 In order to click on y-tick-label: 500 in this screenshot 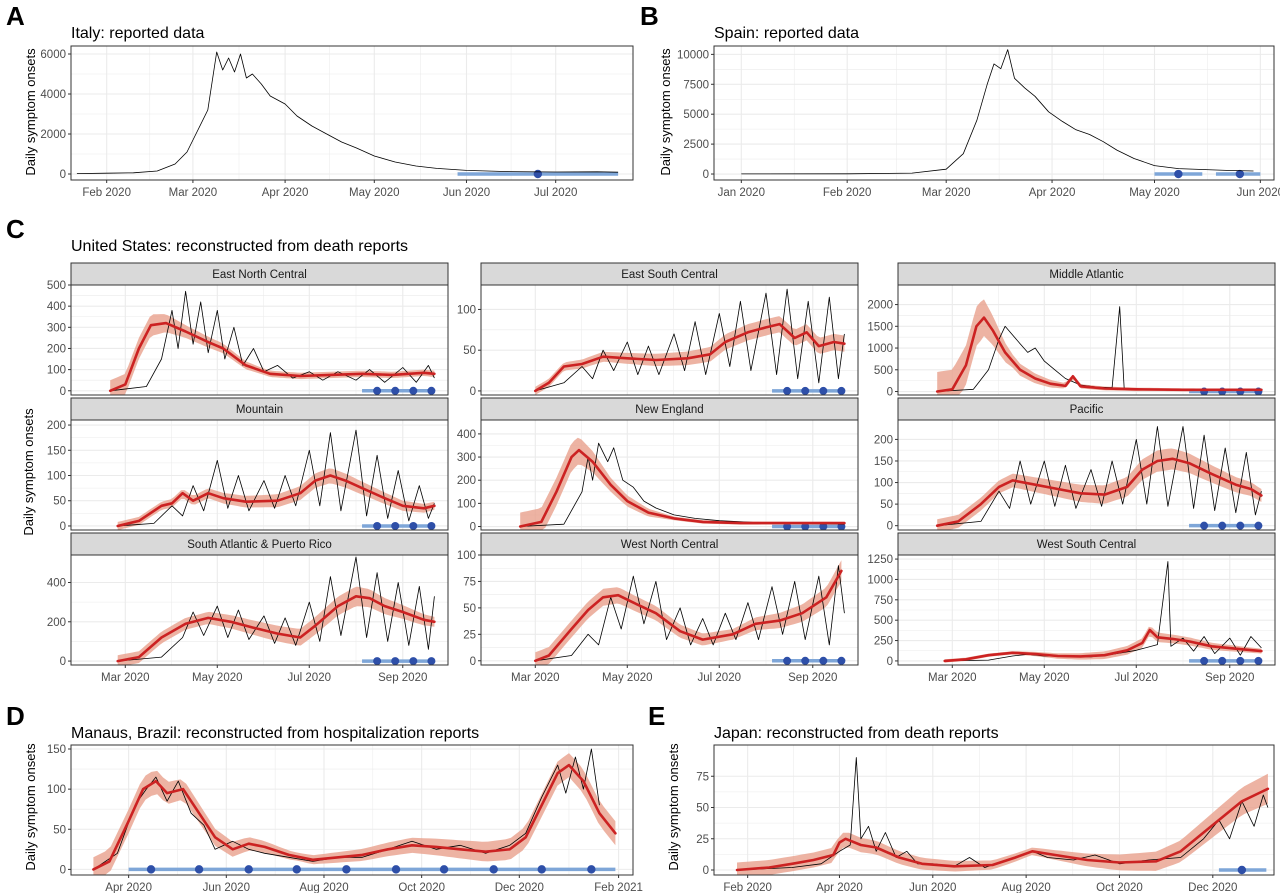, I will do `click(883, 371)`.